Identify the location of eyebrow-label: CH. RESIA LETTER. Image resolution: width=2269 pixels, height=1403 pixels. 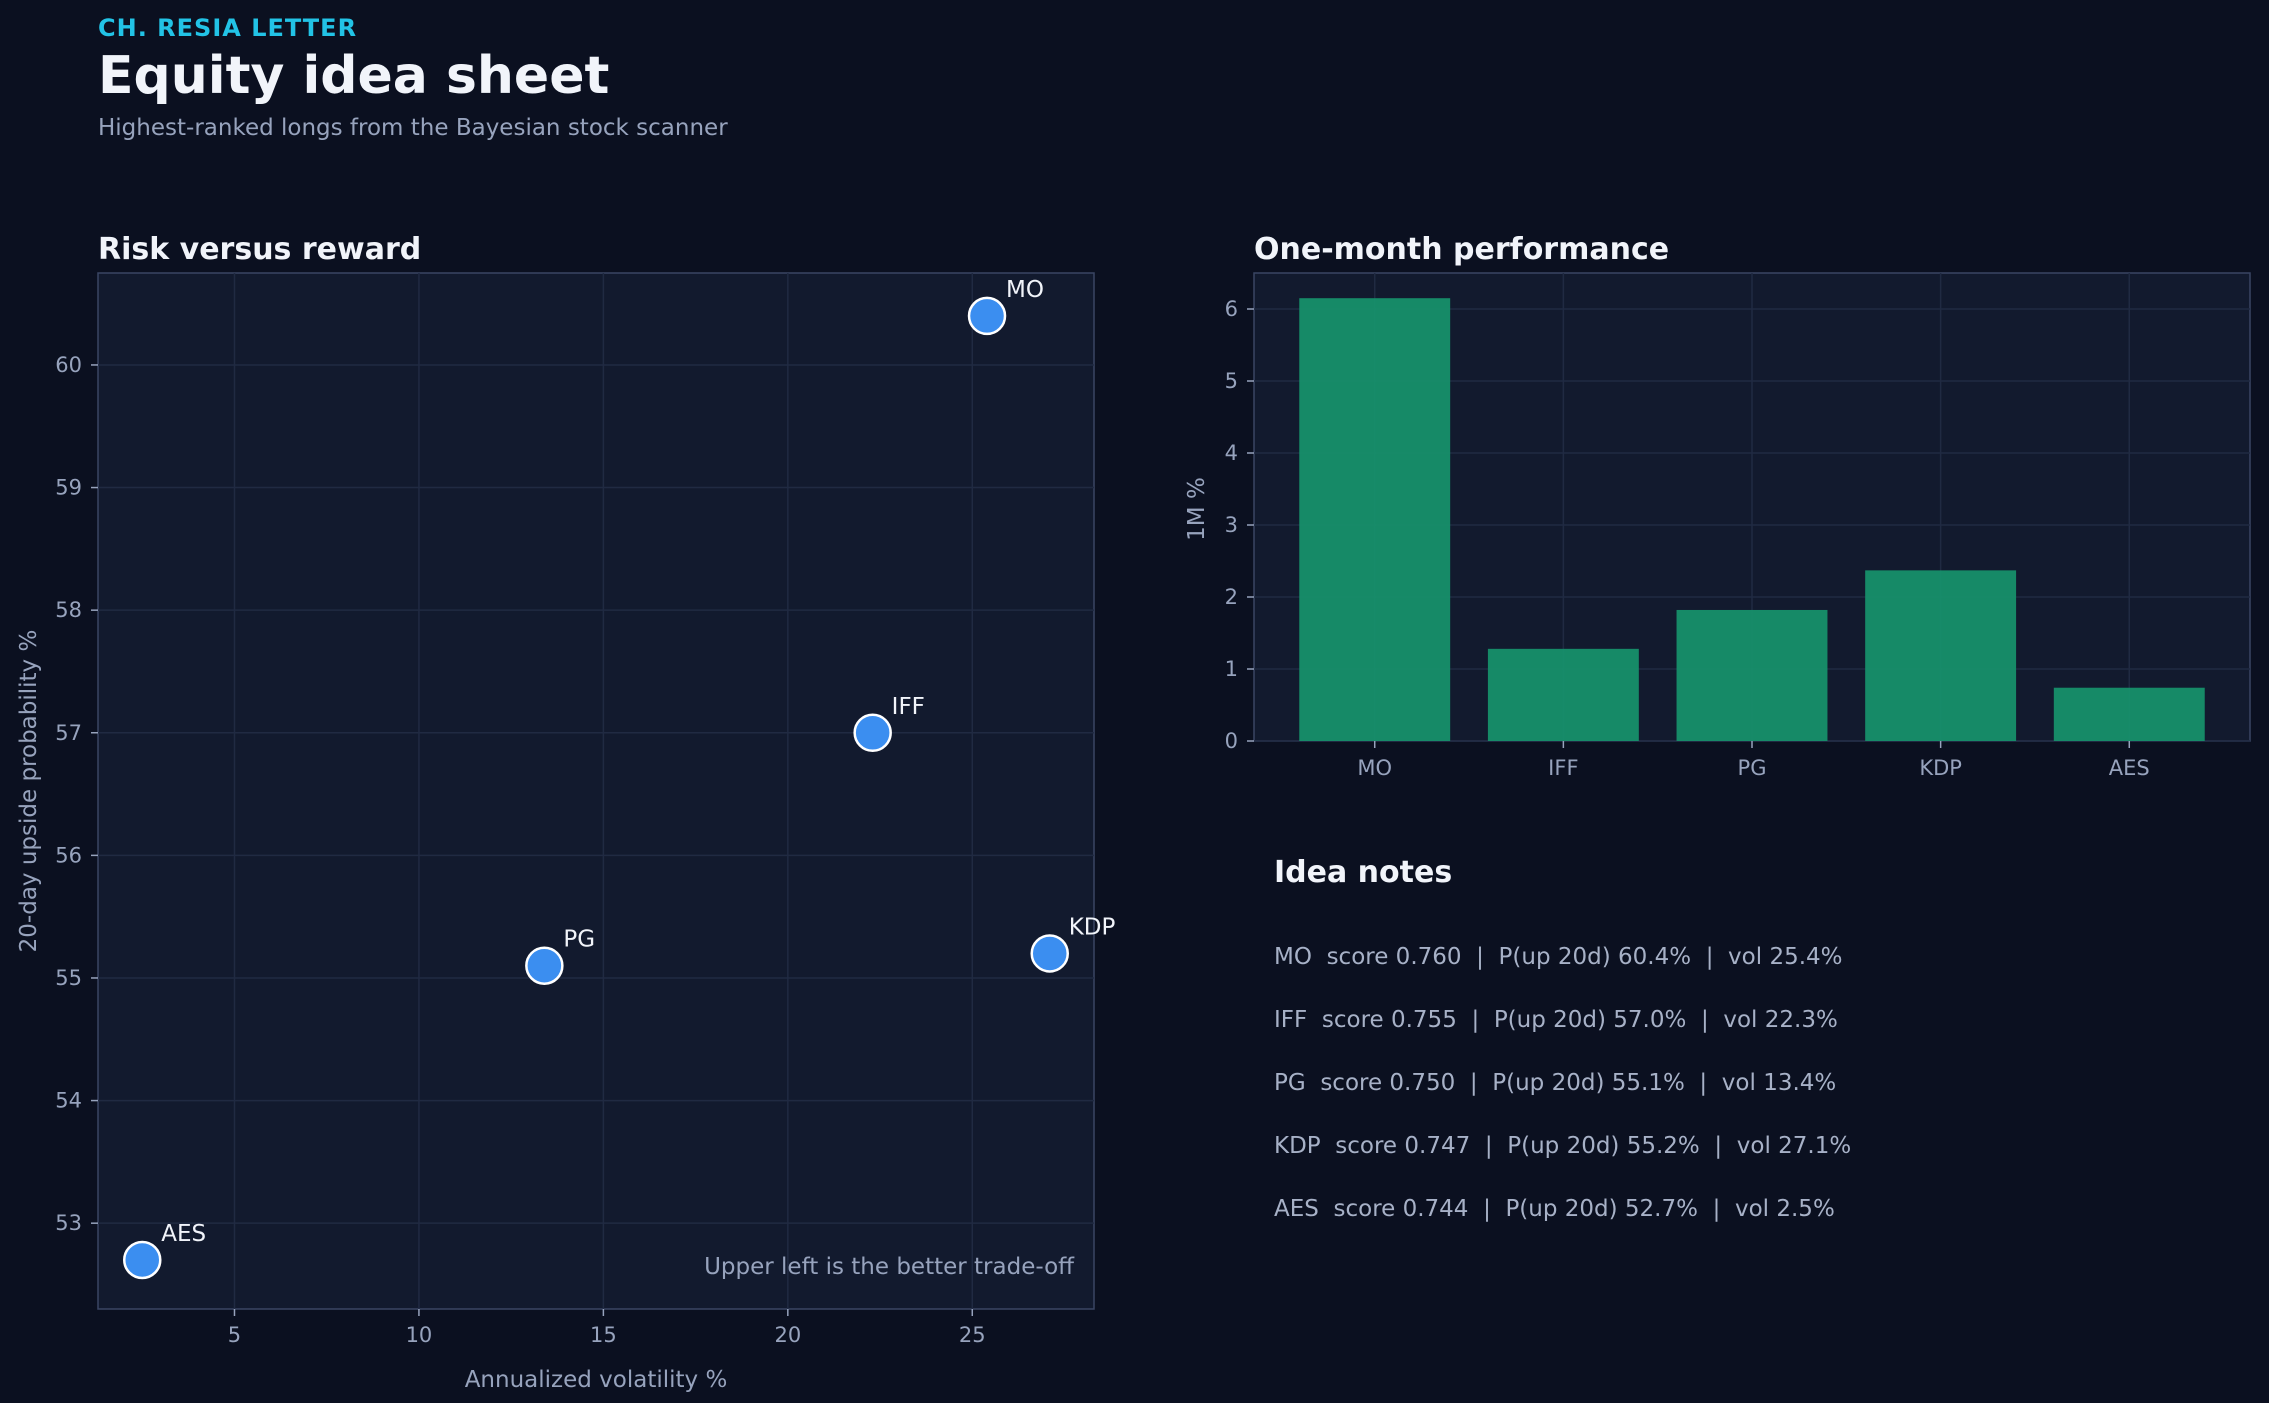
(228, 28).